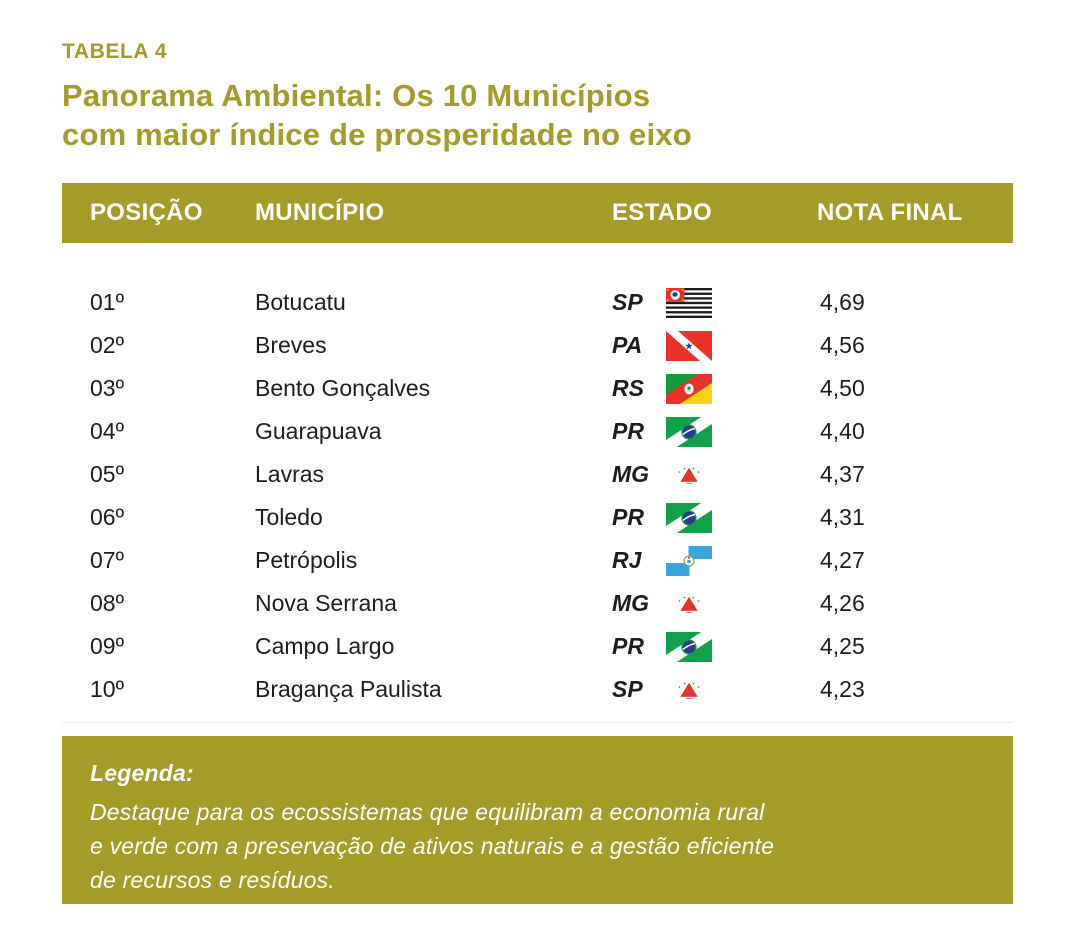 The width and height of the screenshot is (1075, 940). I want to click on row-position: 07º, so click(107, 560).